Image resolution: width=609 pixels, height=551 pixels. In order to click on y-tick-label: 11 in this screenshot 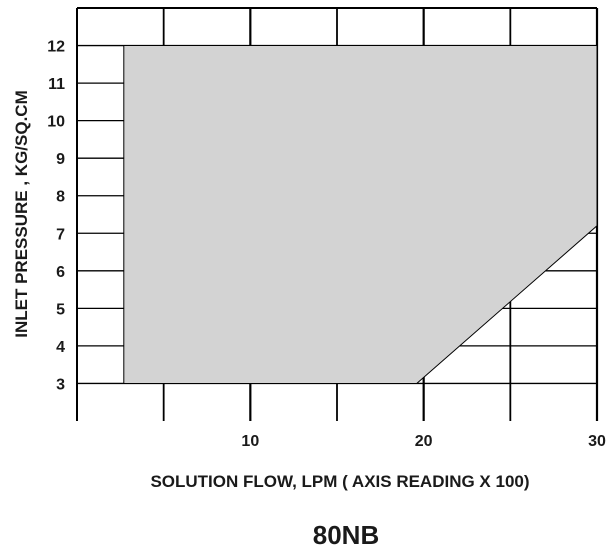, I will do `click(56, 84)`.